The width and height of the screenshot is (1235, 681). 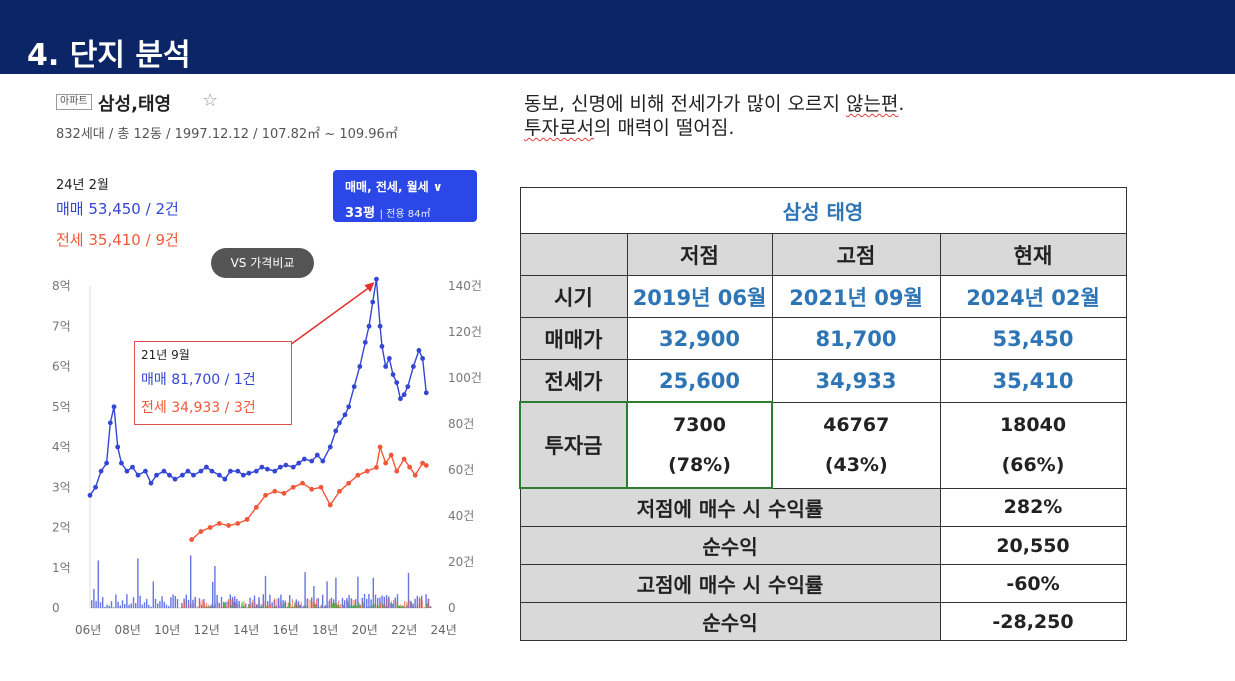 What do you see at coordinates (573, 254) in the screenshot?
I see `table-corner` at bounding box center [573, 254].